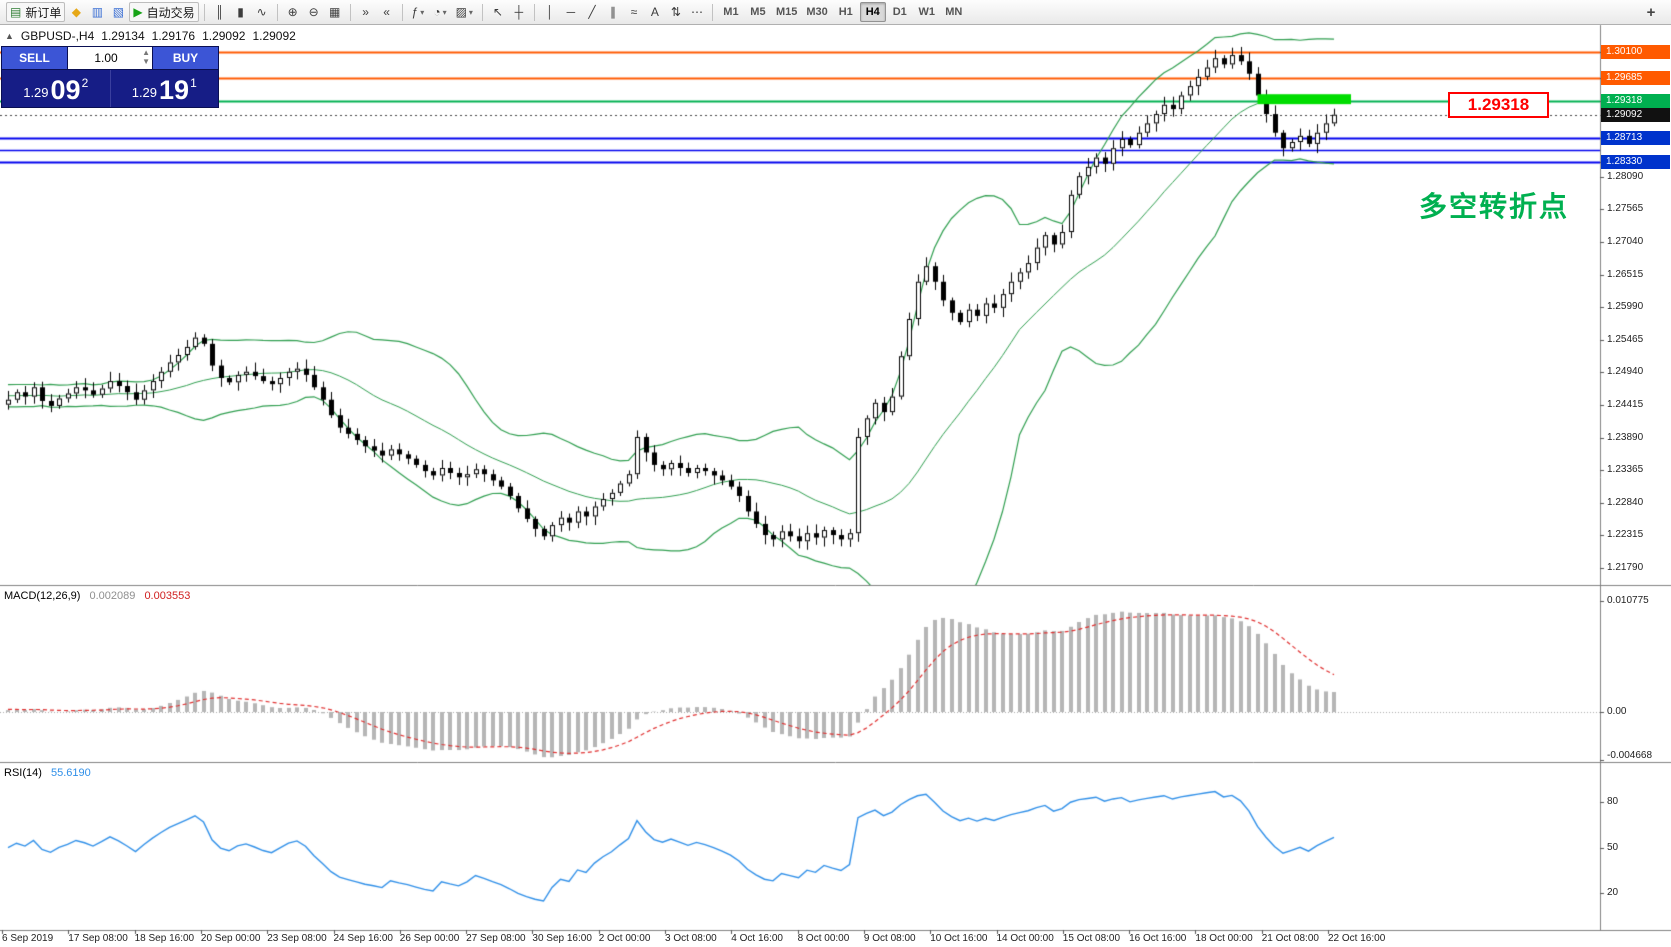  I want to click on rsi-value: 55.6190, so click(70, 773).